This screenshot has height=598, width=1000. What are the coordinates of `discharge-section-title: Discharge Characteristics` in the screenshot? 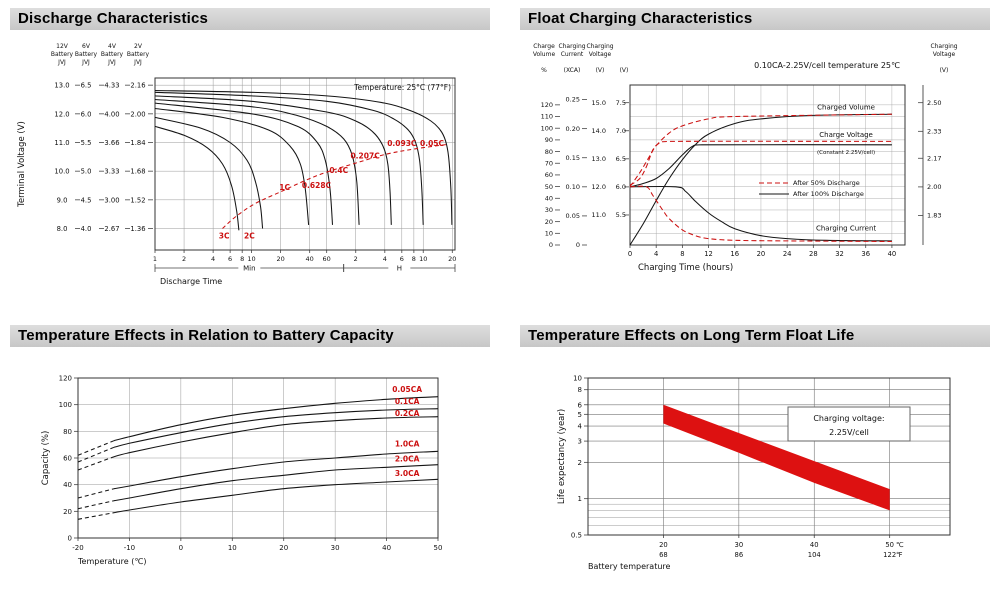 It's located at (250, 19).